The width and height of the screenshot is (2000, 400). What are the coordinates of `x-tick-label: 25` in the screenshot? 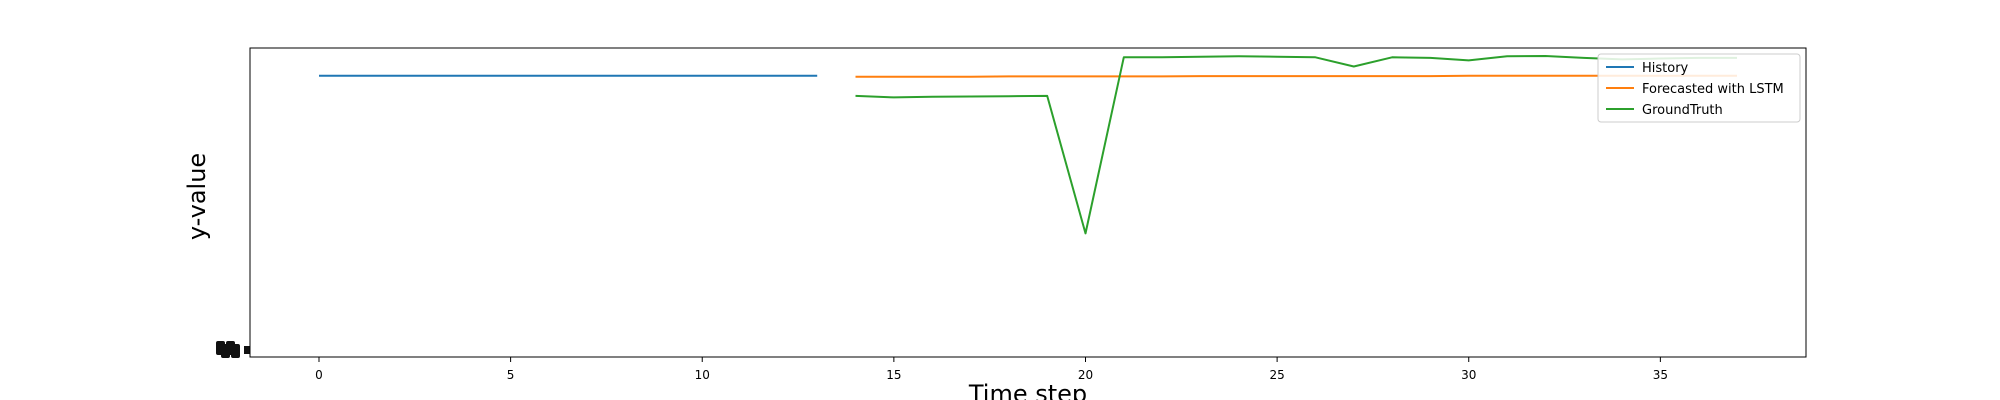 It's located at (1276, 375).